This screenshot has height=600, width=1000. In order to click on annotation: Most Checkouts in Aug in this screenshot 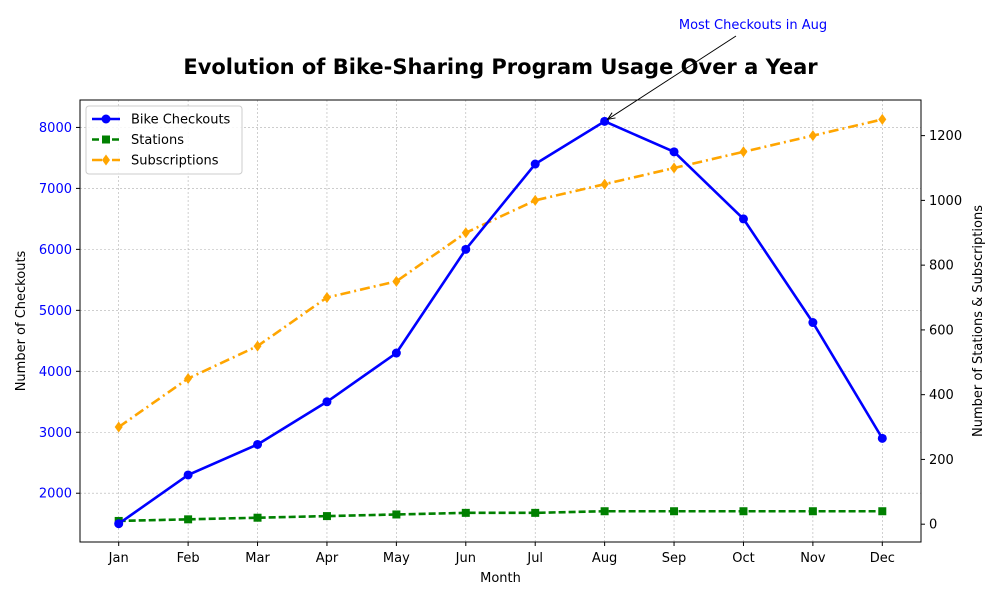, I will do `click(716, 69)`.